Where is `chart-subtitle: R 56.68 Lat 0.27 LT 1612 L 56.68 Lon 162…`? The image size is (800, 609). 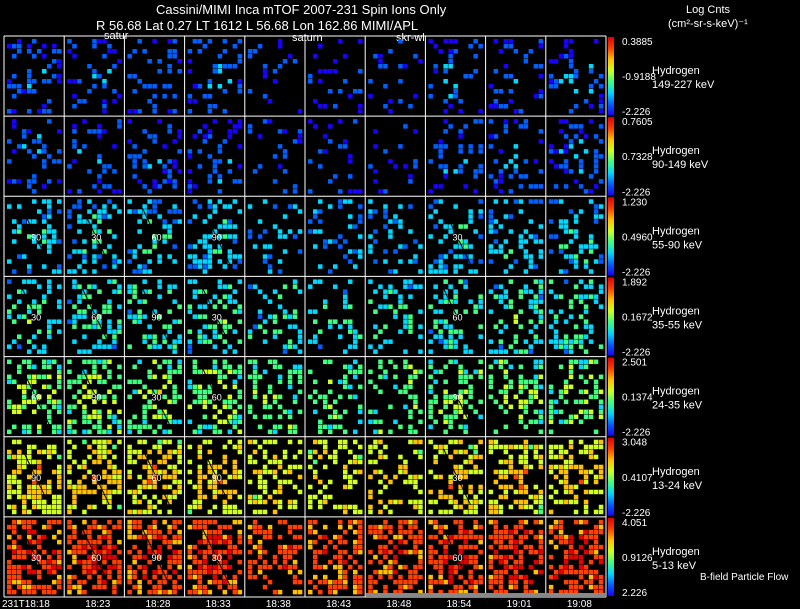 chart-subtitle: R 56.68 Lat 0.27 LT 1612 L 56.68 Lon 162… is located at coordinates (257, 25).